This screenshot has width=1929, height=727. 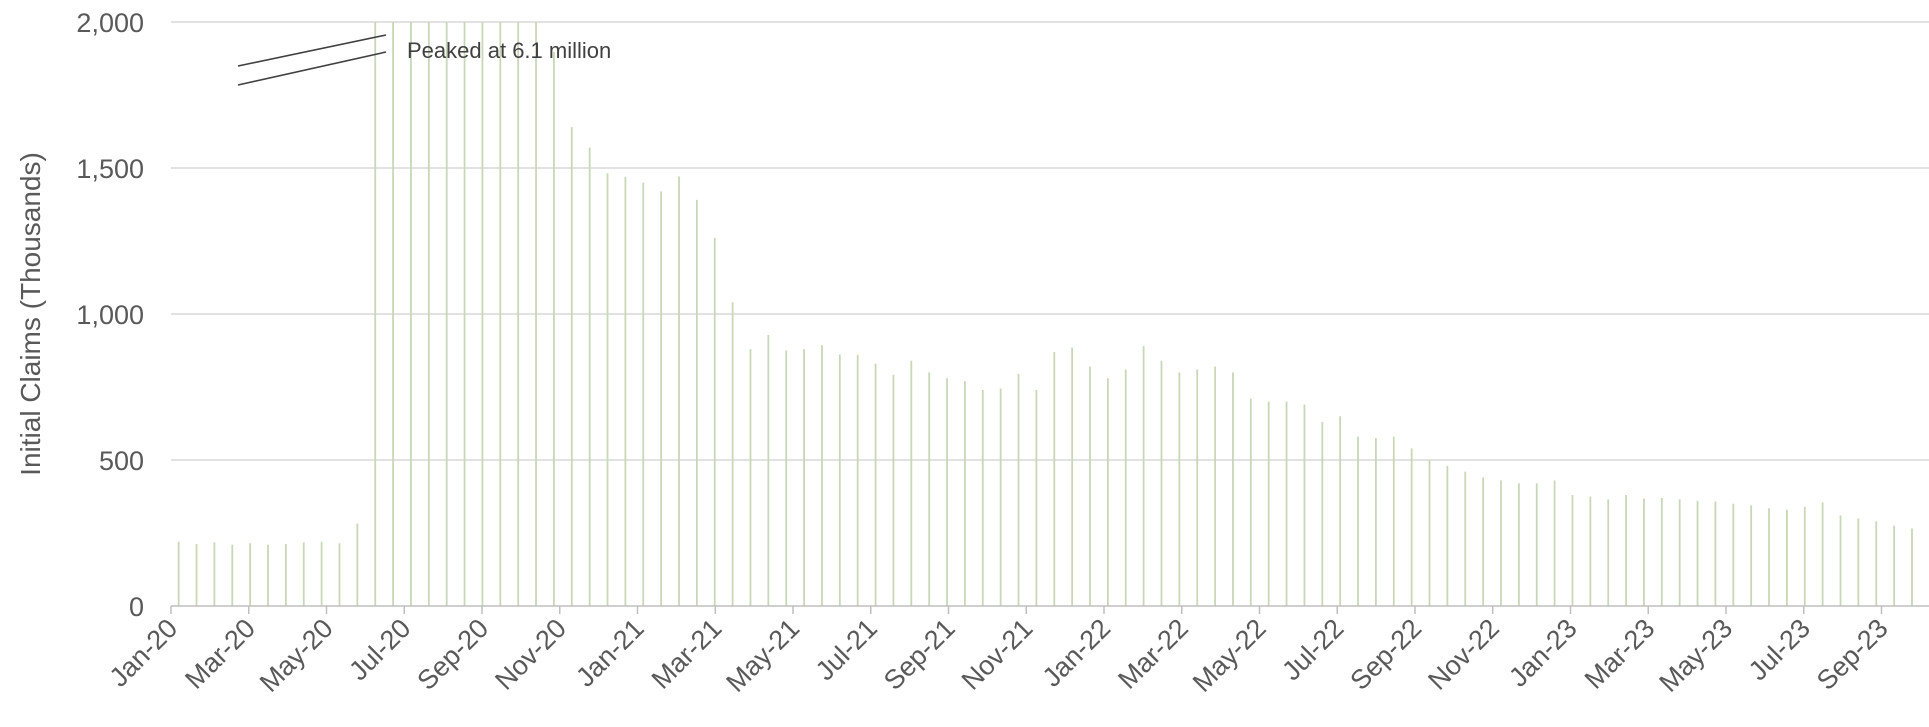 What do you see at coordinates (312, 50) in the screenshot?
I see `break-line-upper` at bounding box center [312, 50].